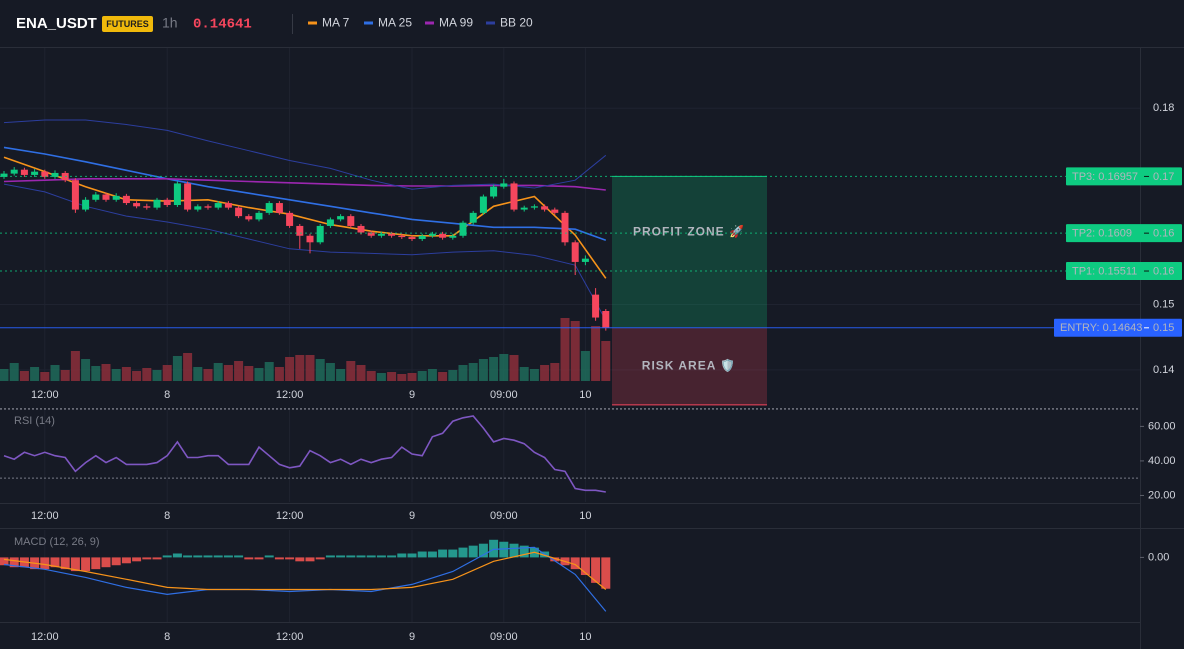 The height and width of the screenshot is (649, 1184). Describe the element at coordinates (222, 25) in the screenshot. I see `last-price: 0.14641` at that location.